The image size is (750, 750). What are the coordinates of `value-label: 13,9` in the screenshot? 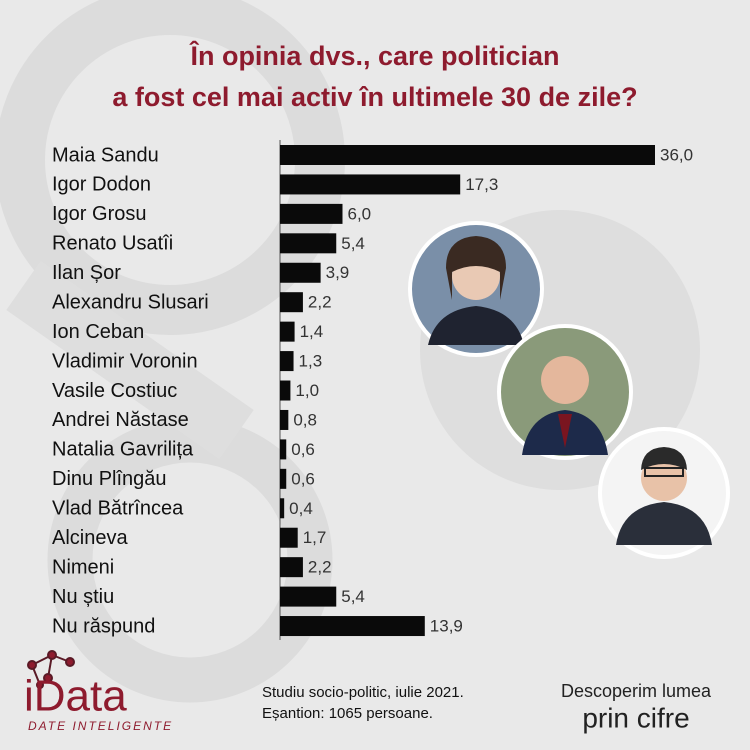 It's located at (446, 626).